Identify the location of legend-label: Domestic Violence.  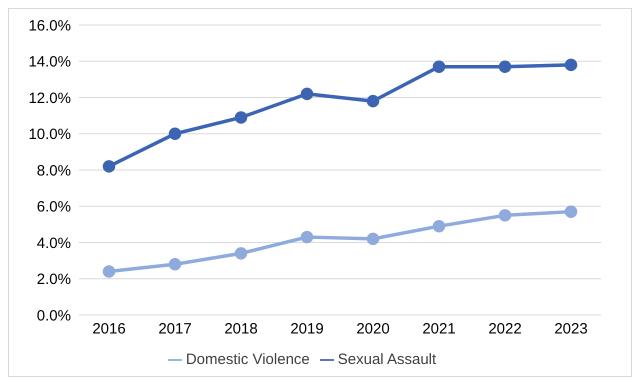
(248, 359).